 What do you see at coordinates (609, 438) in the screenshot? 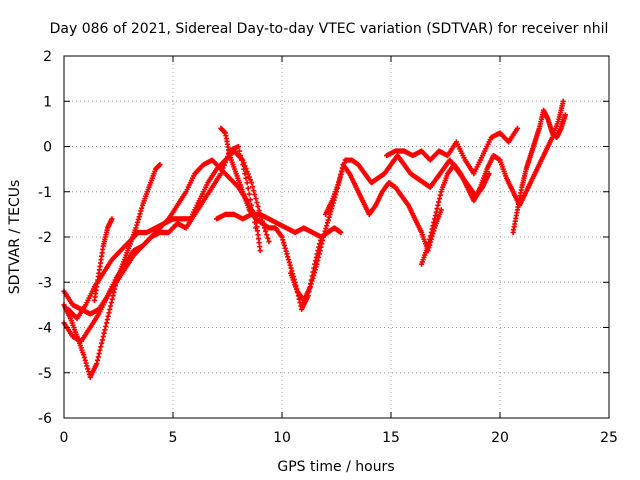
I see `x-tick-label: 25` at bounding box center [609, 438].